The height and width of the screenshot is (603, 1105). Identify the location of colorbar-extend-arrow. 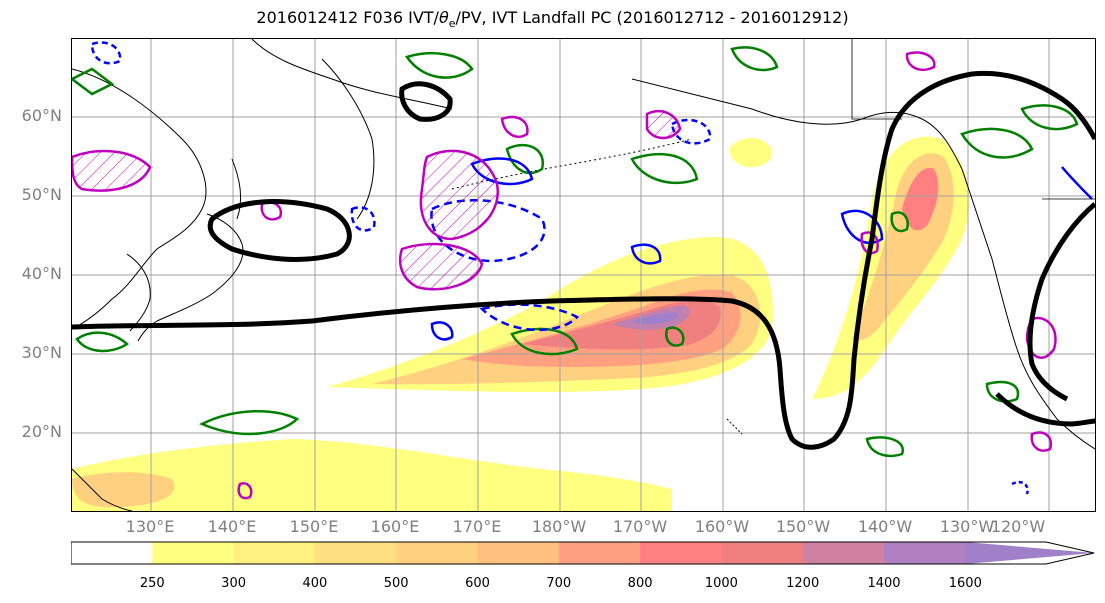
(1029, 553).